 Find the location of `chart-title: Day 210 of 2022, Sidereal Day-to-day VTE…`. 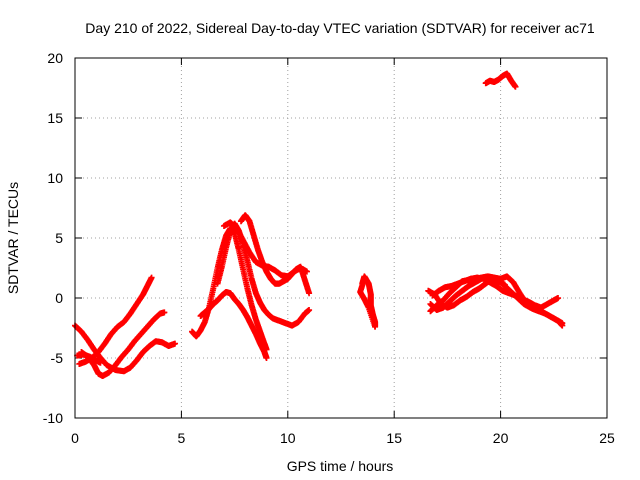

chart-title: Day 210 of 2022, Sidereal Day-to-day VTE… is located at coordinates (340, 28).